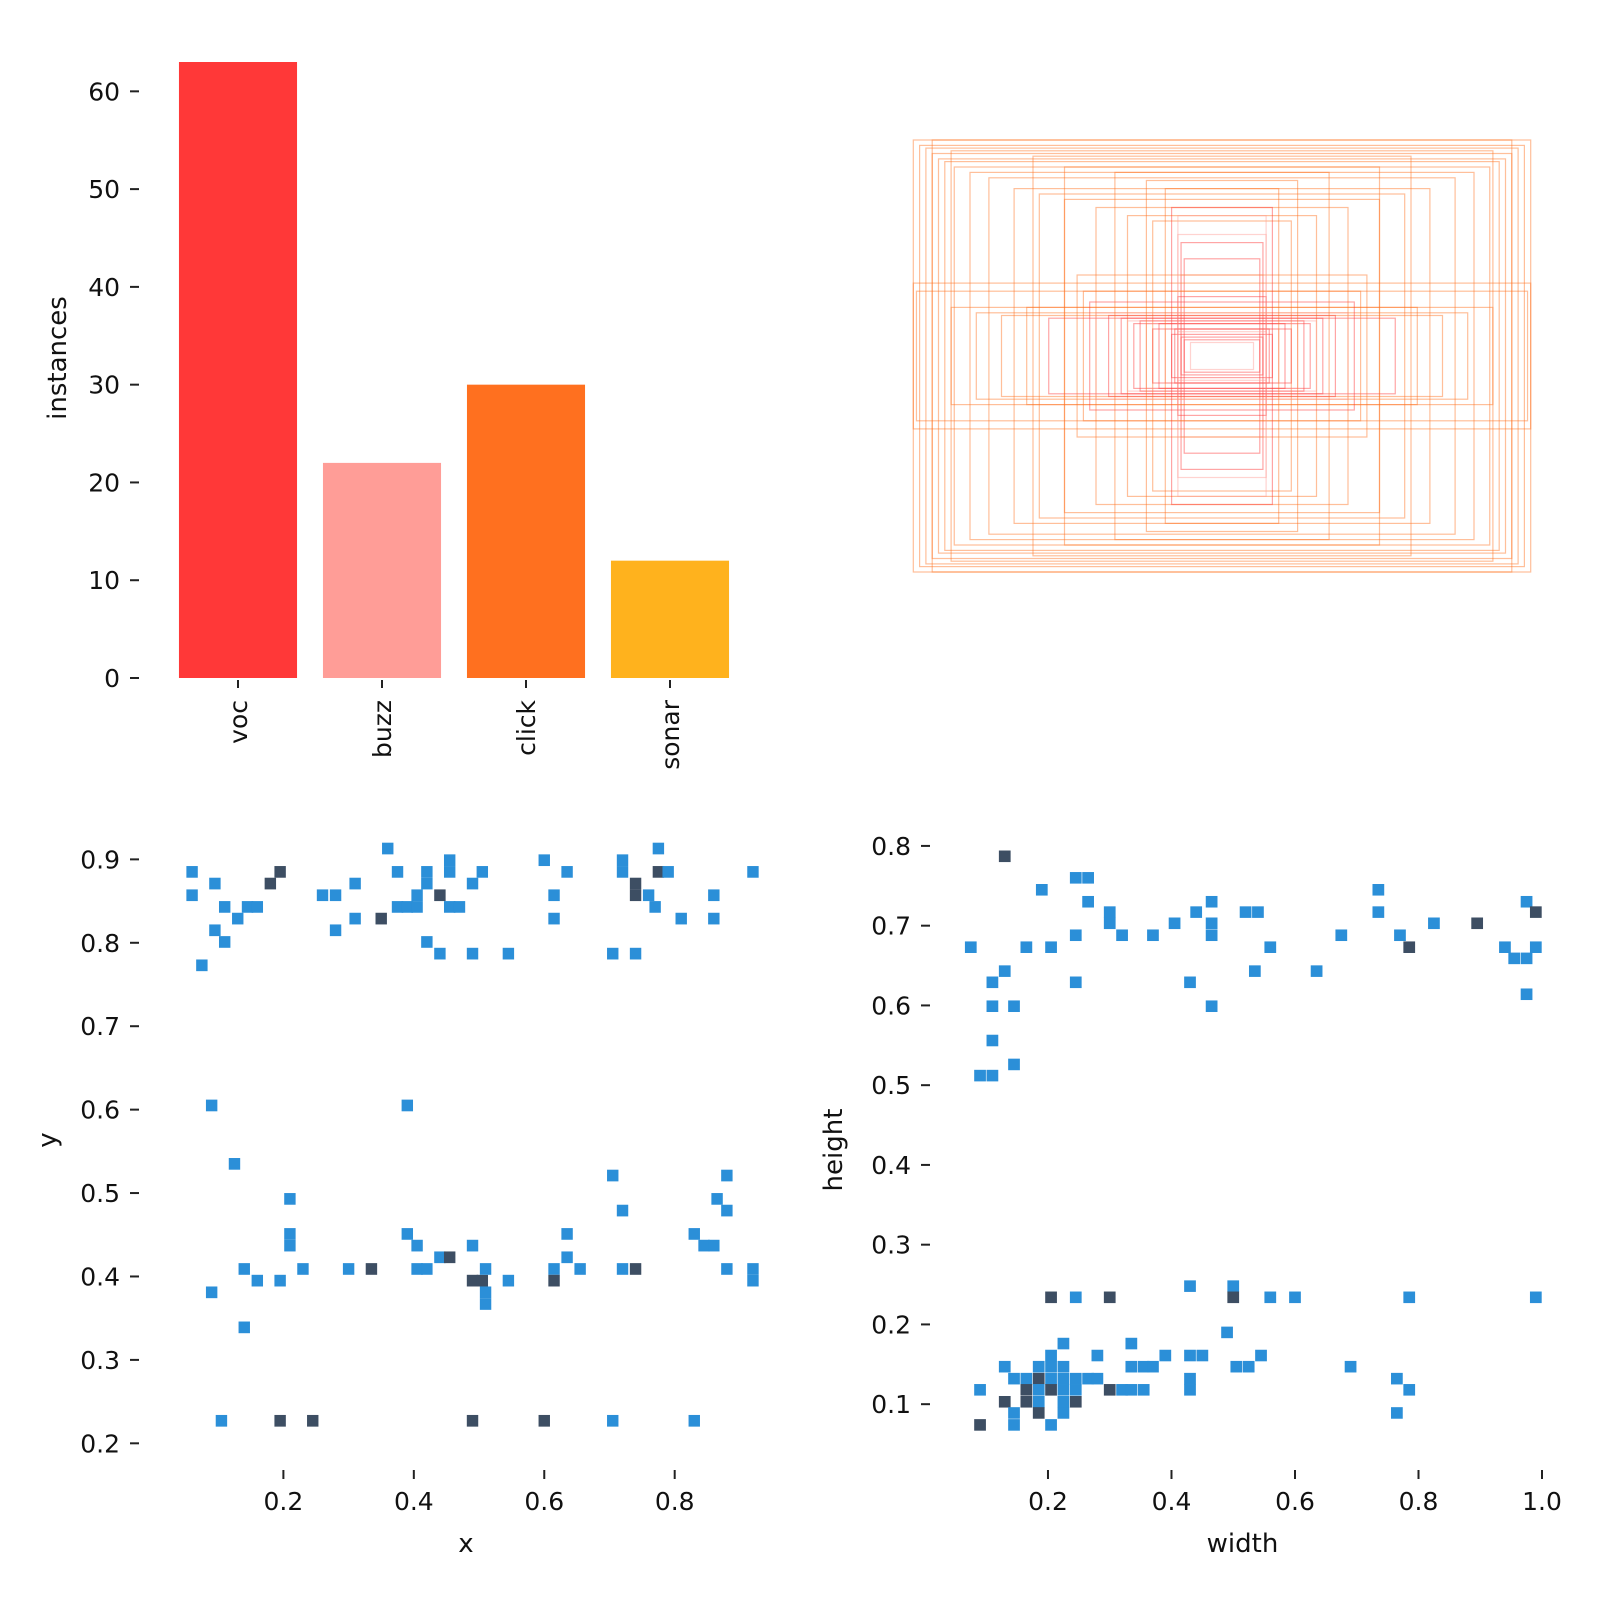  Describe the element at coordinates (675, 1501) in the screenshot. I see `x-tick-label: 0.8` at that location.